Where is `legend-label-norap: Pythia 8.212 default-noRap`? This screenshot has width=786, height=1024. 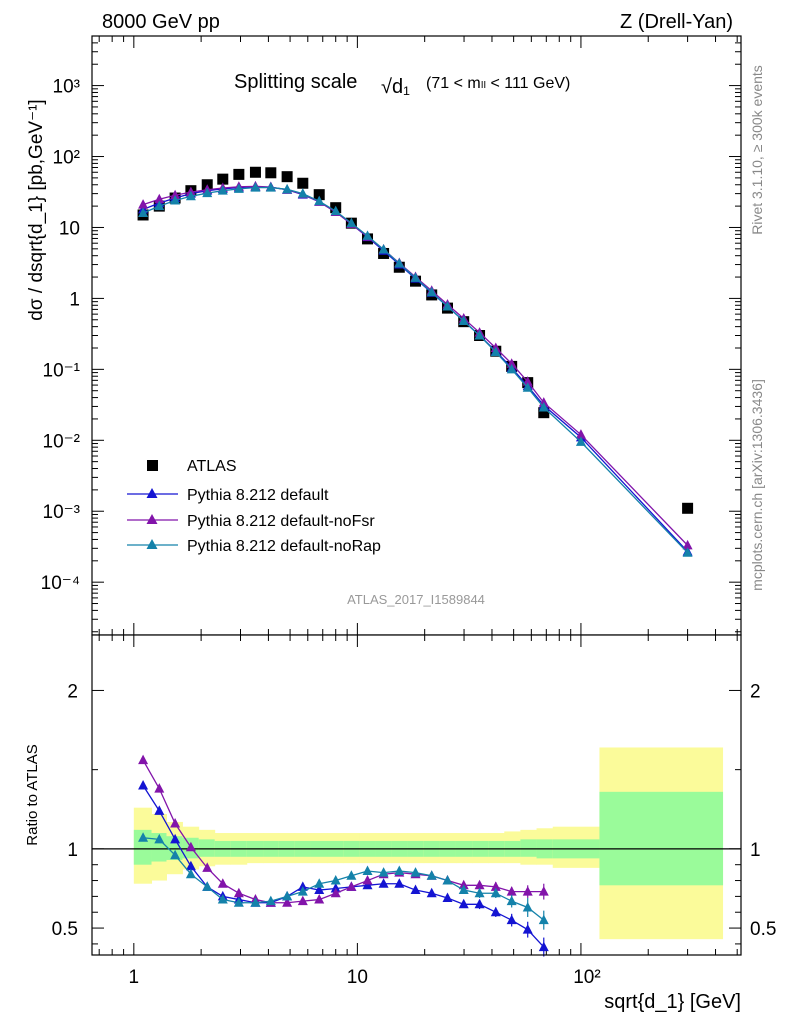 legend-label-norap: Pythia 8.212 default-noRap is located at coordinates (284, 546).